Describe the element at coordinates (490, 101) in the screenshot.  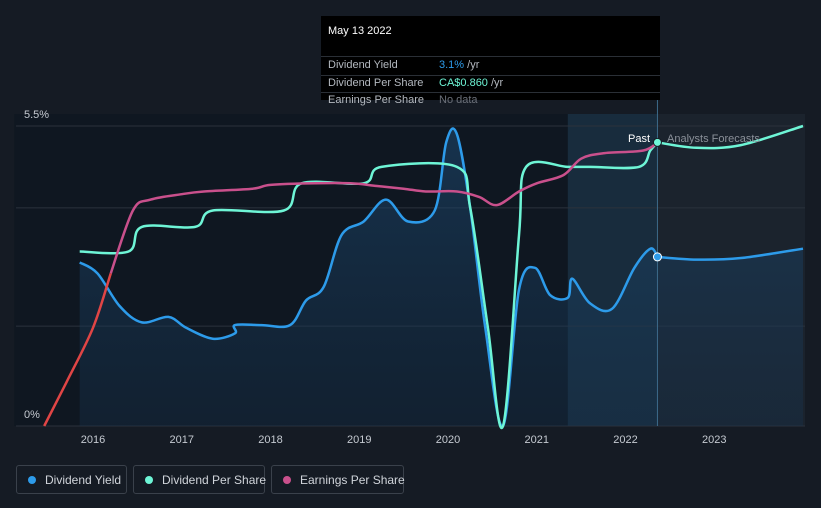
I see `tooltip-row-earnings-per-share: Earnings Per Share No data` at that location.